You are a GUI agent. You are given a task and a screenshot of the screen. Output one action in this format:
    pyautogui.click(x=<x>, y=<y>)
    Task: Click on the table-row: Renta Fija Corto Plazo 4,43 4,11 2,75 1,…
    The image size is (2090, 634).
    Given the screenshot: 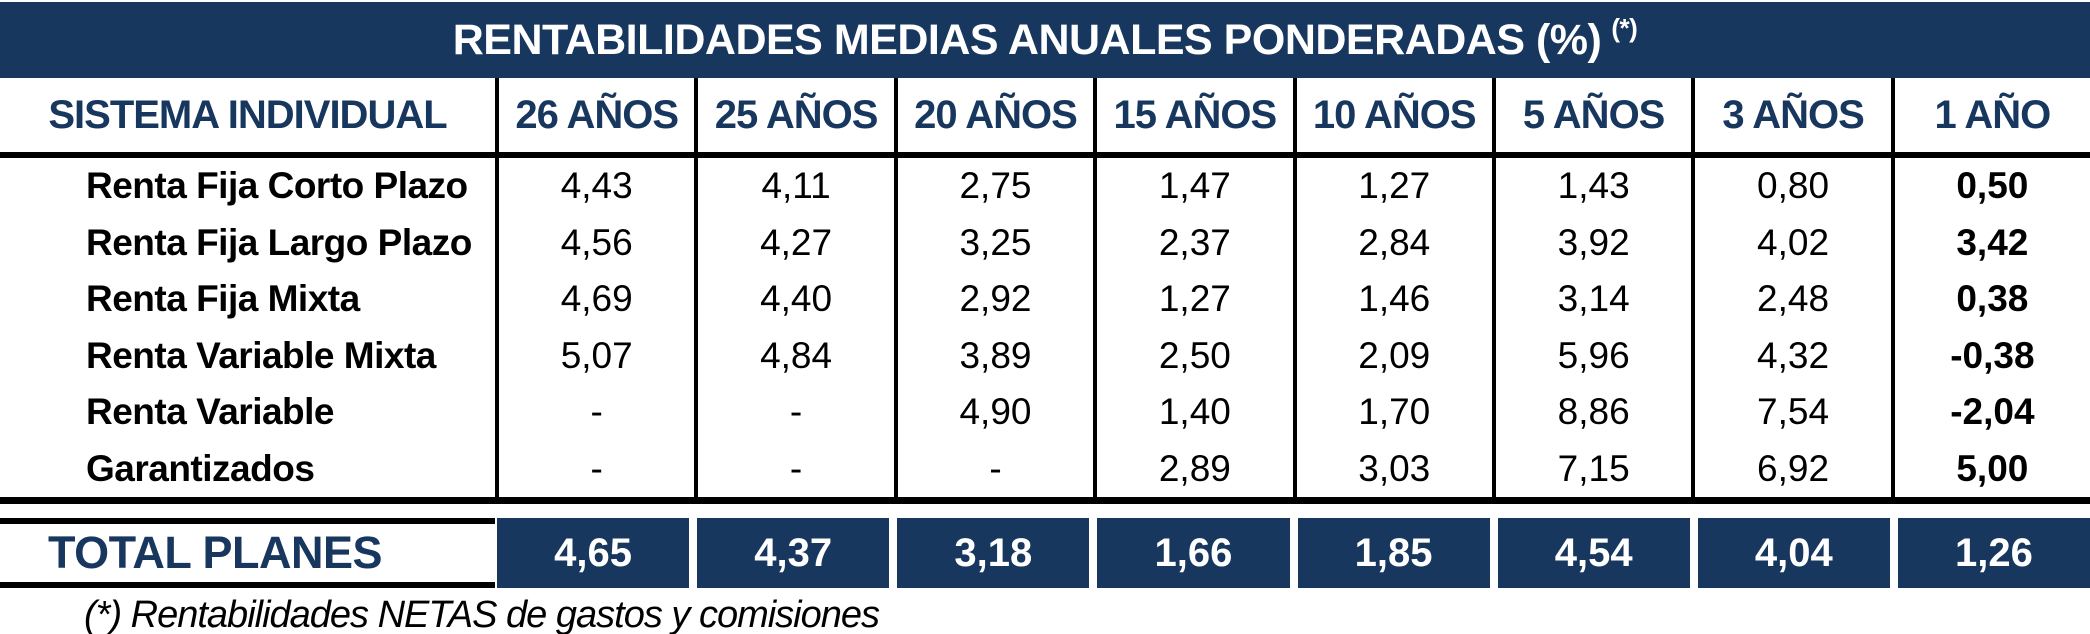 What is the action you would take?
    pyautogui.click(x=1045, y=186)
    